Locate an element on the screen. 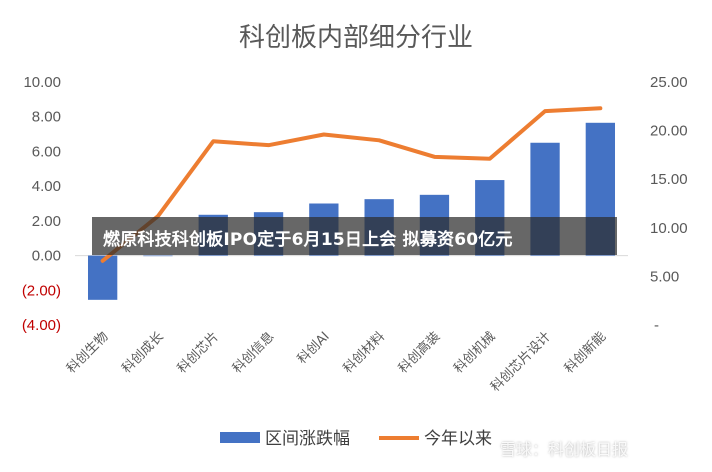 The image size is (712, 472). legend: 区间涨跌幅 今年以来 is located at coordinates (356, 439).